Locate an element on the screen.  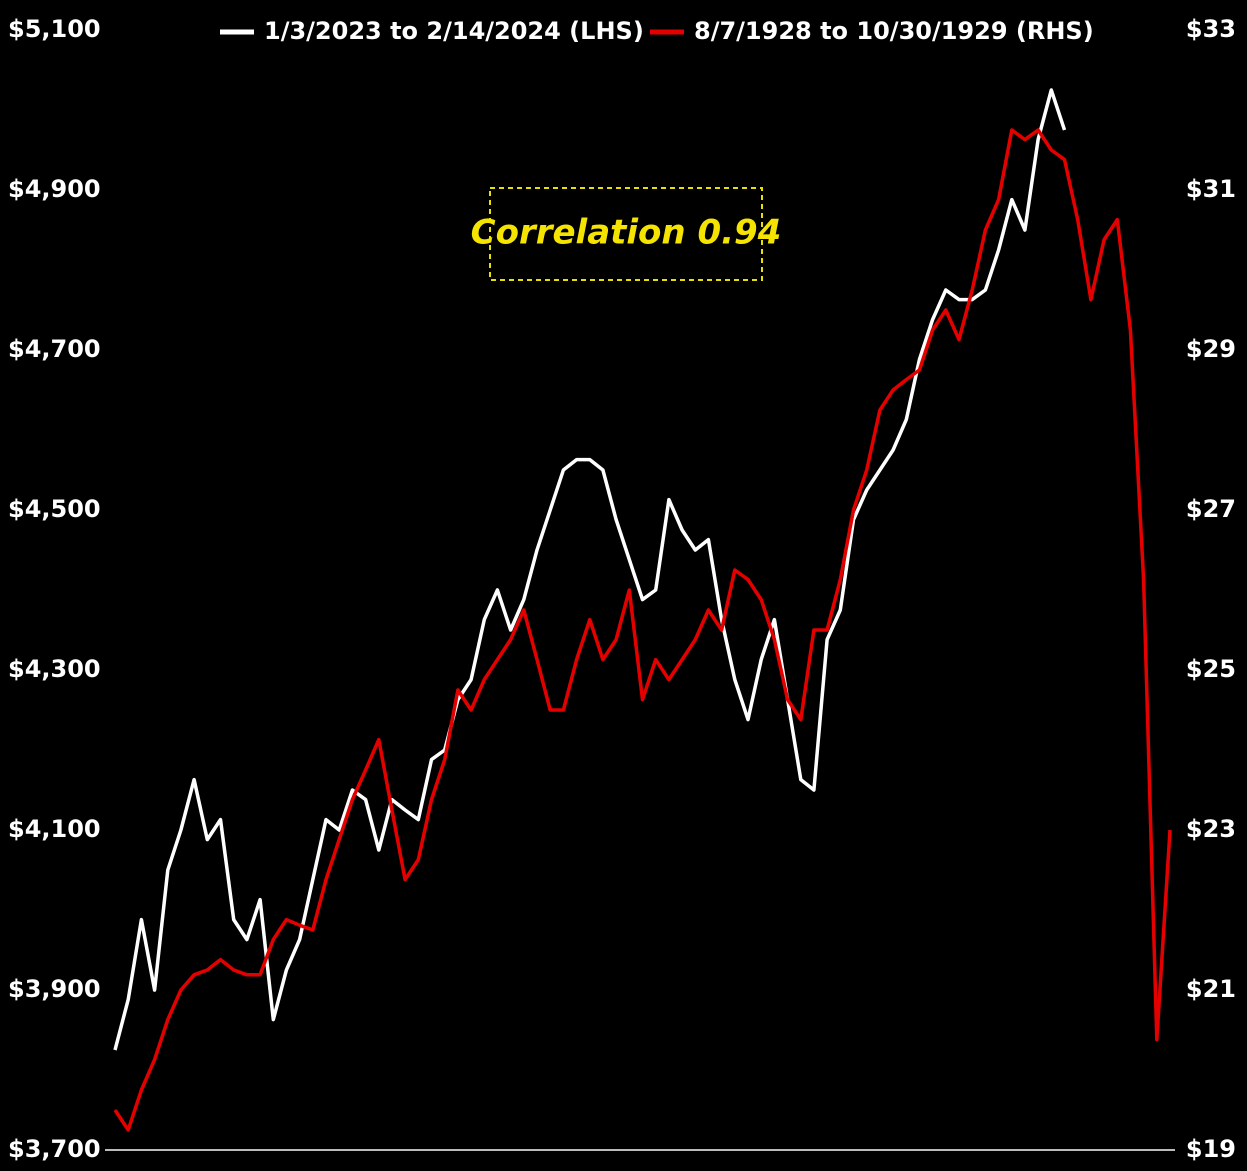
y-tick-label: $3,700 is located at coordinates (54, 1149).